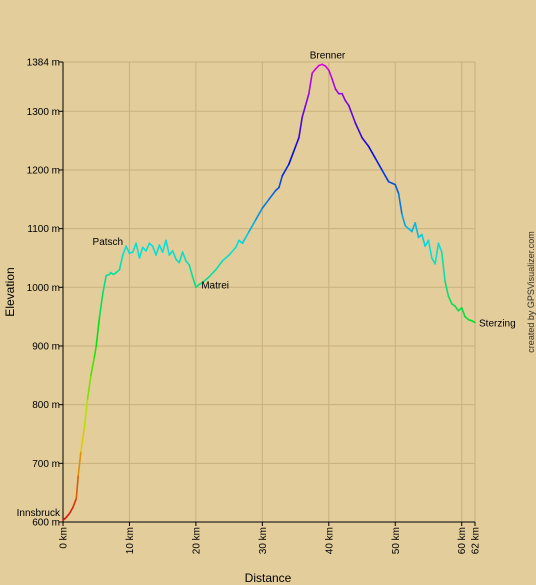  What do you see at coordinates (531, 291) in the screenshot?
I see `credit-text: created by GPSVisualizer.com` at bounding box center [531, 291].